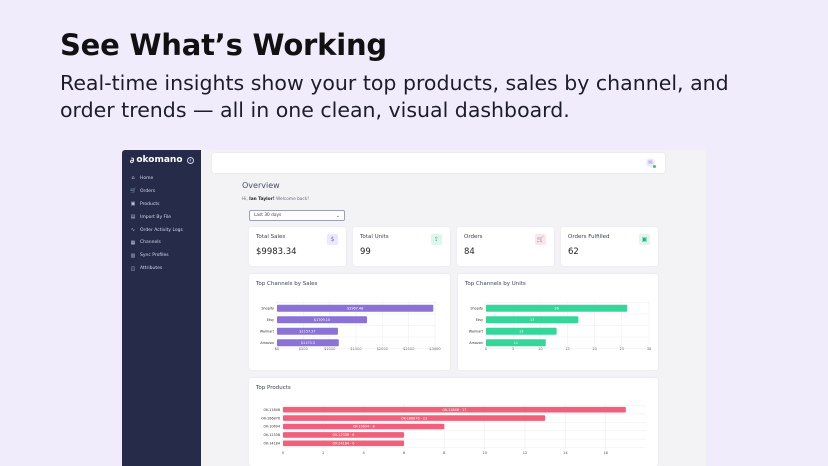 The image size is (828, 466). I want to click on bar-value-label: OK-10694 · 8, so click(364, 427).